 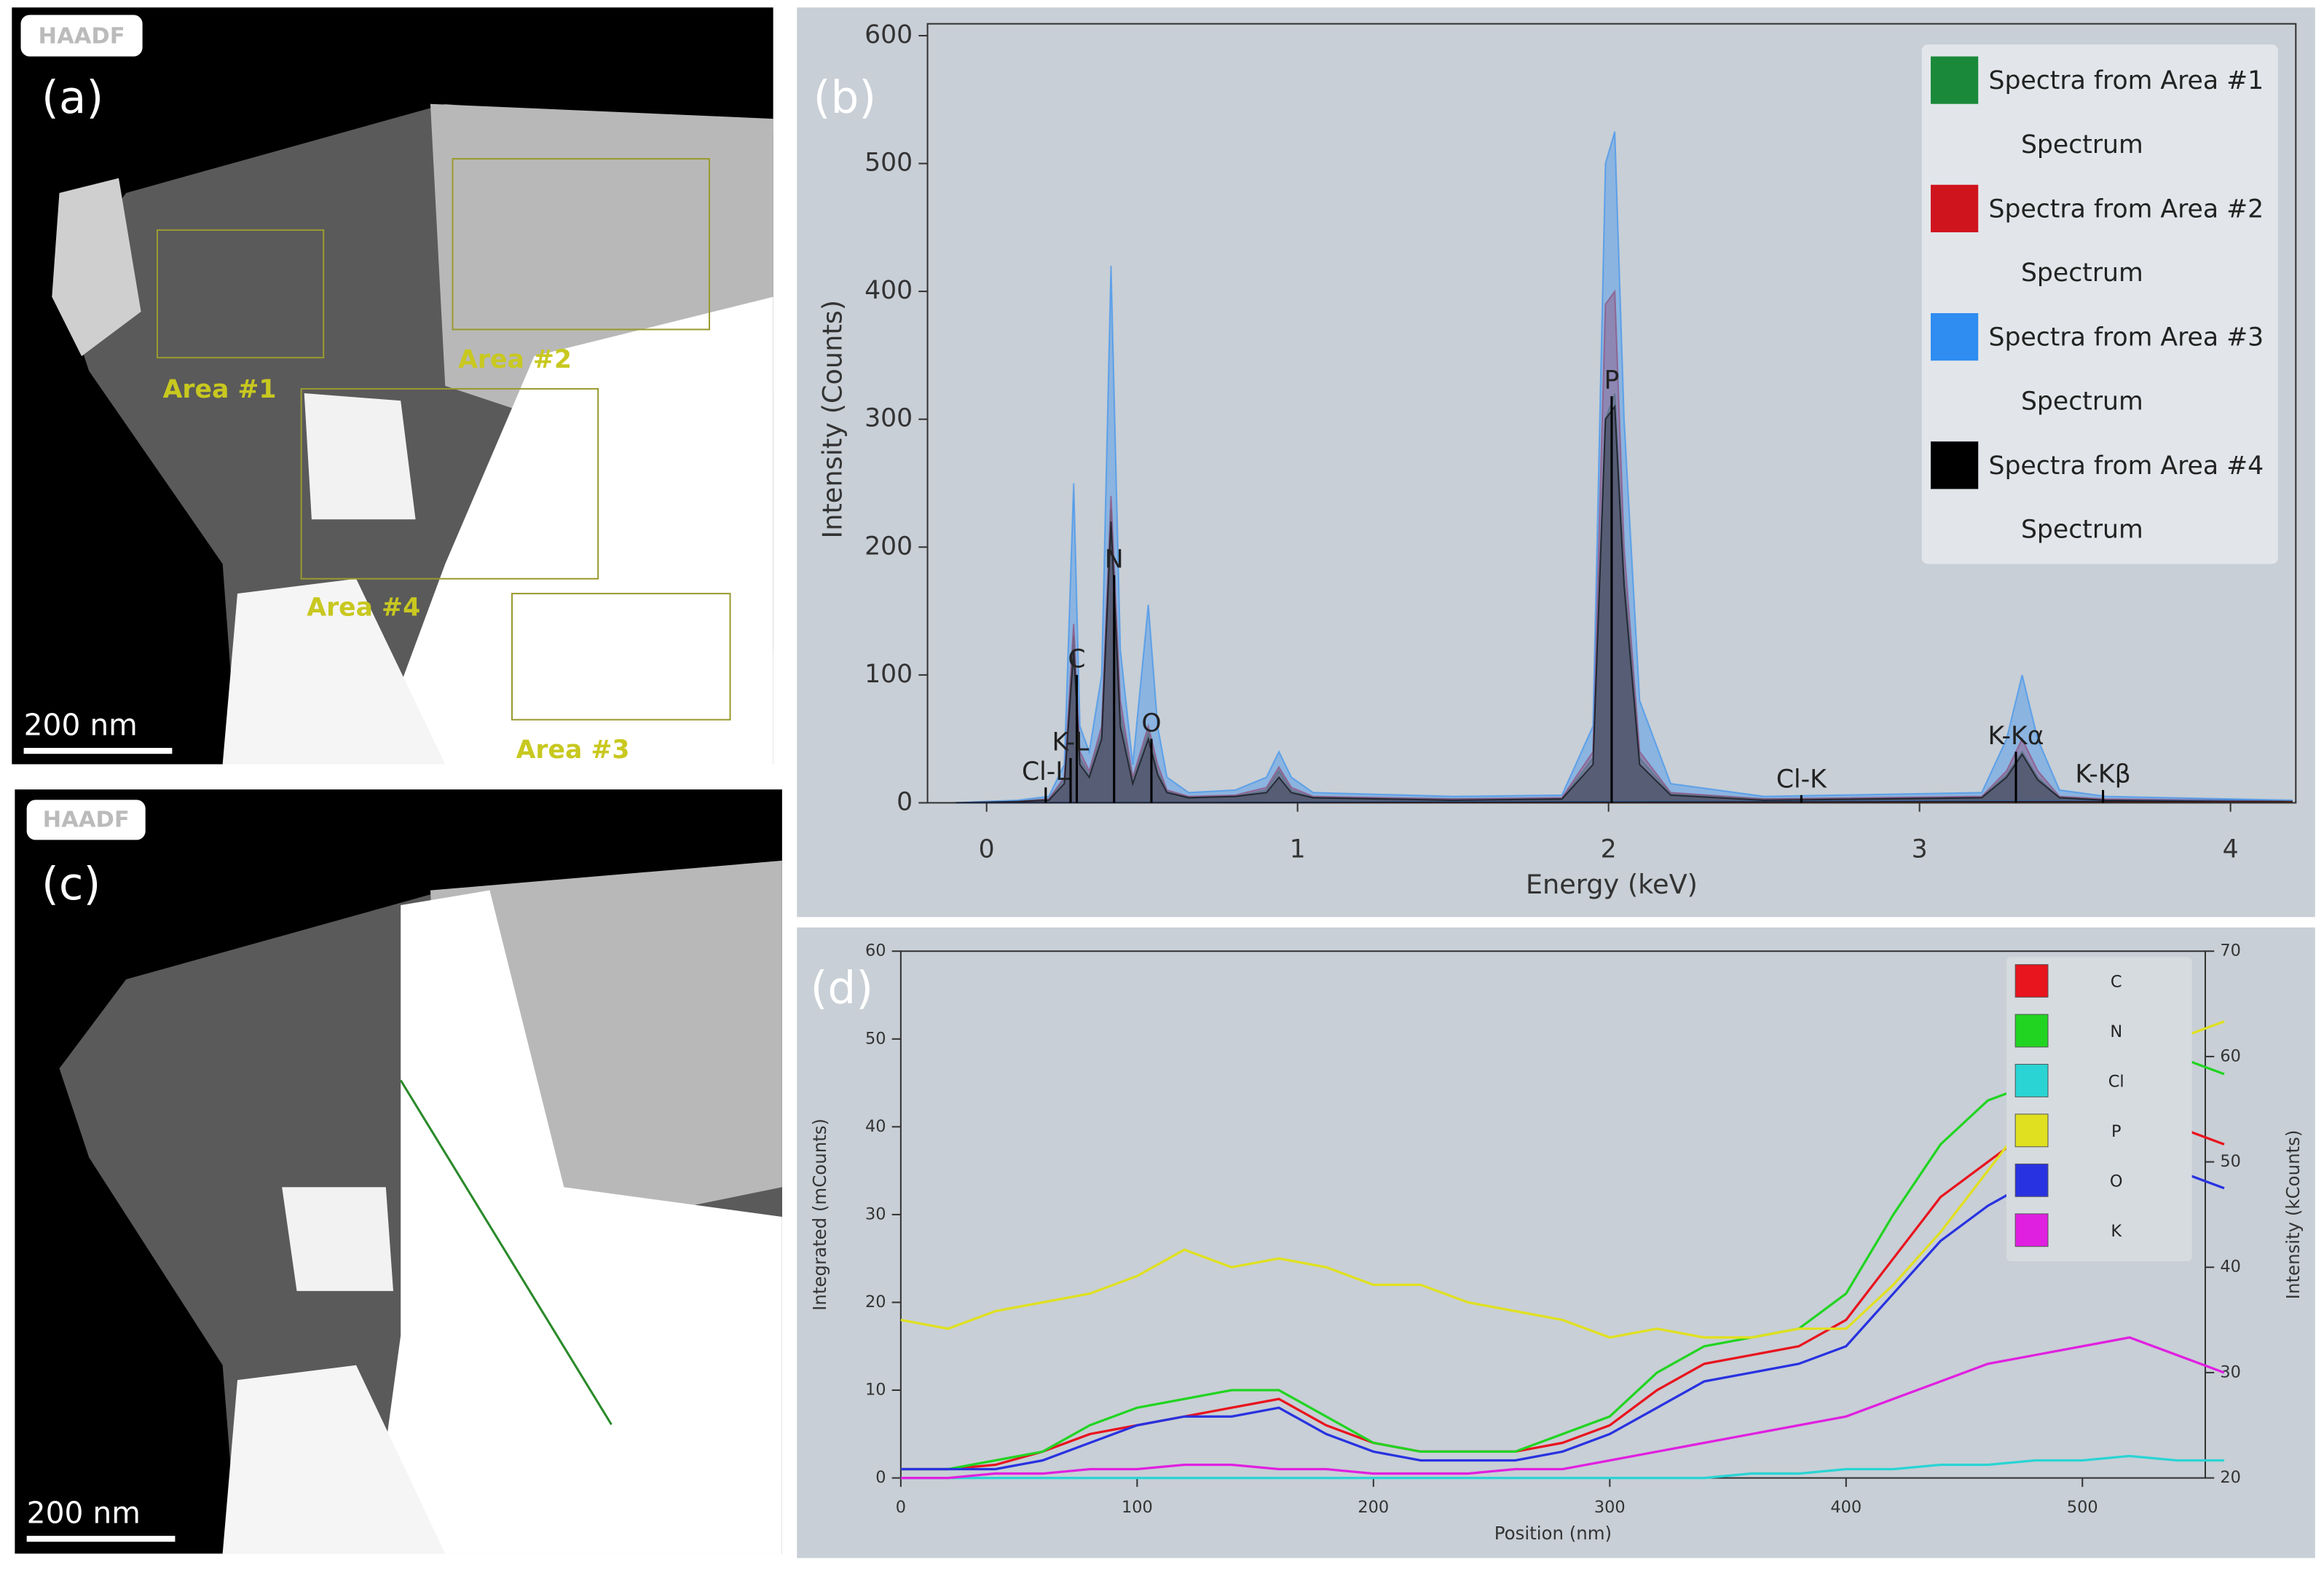 I want to click on element-label: Cl-K, so click(x=1801, y=779).